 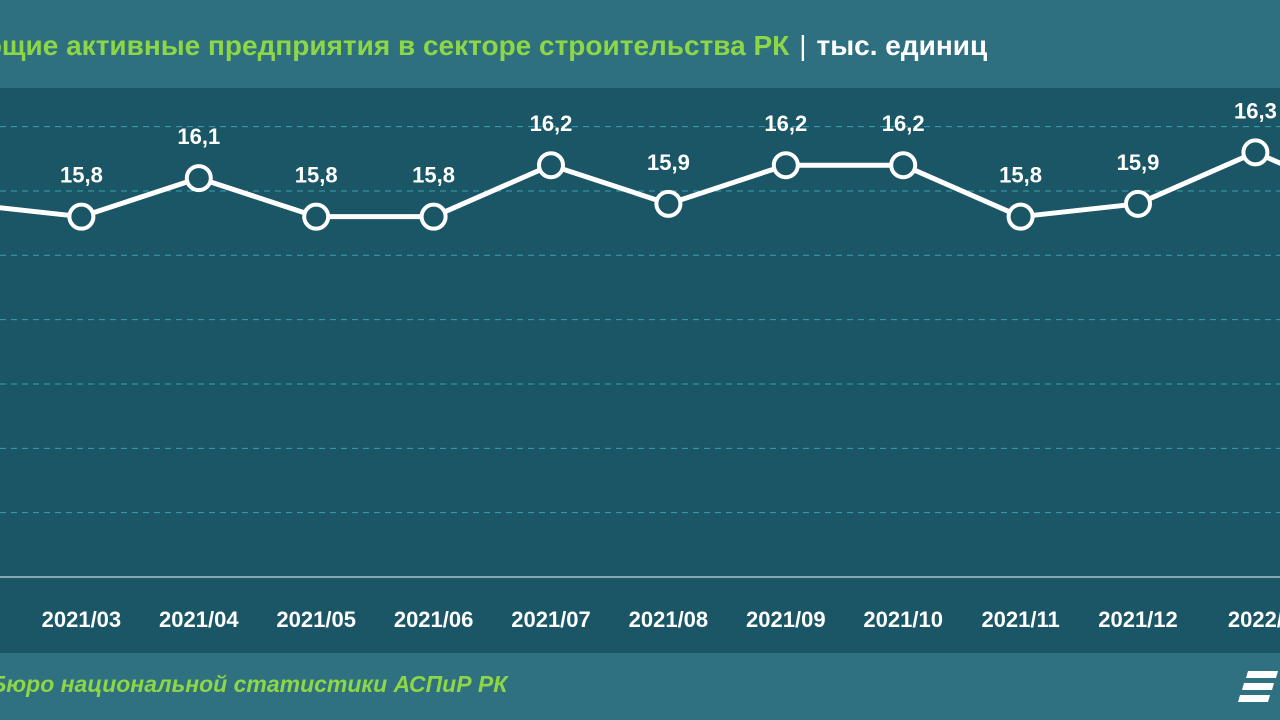 I want to click on x-tick-label: 2021/12, so click(x=1138, y=619).